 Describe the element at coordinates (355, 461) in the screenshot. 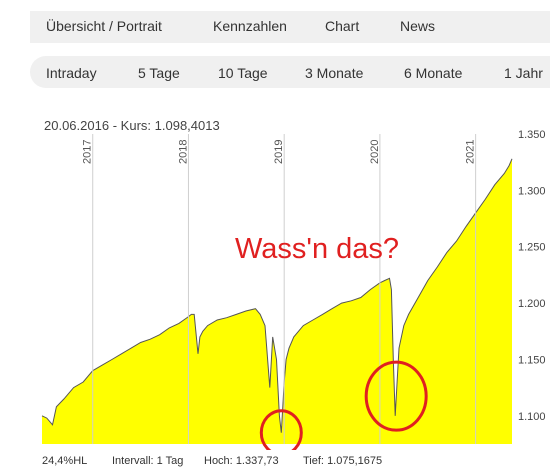

I see `tief-value: 1.075,1675` at that location.